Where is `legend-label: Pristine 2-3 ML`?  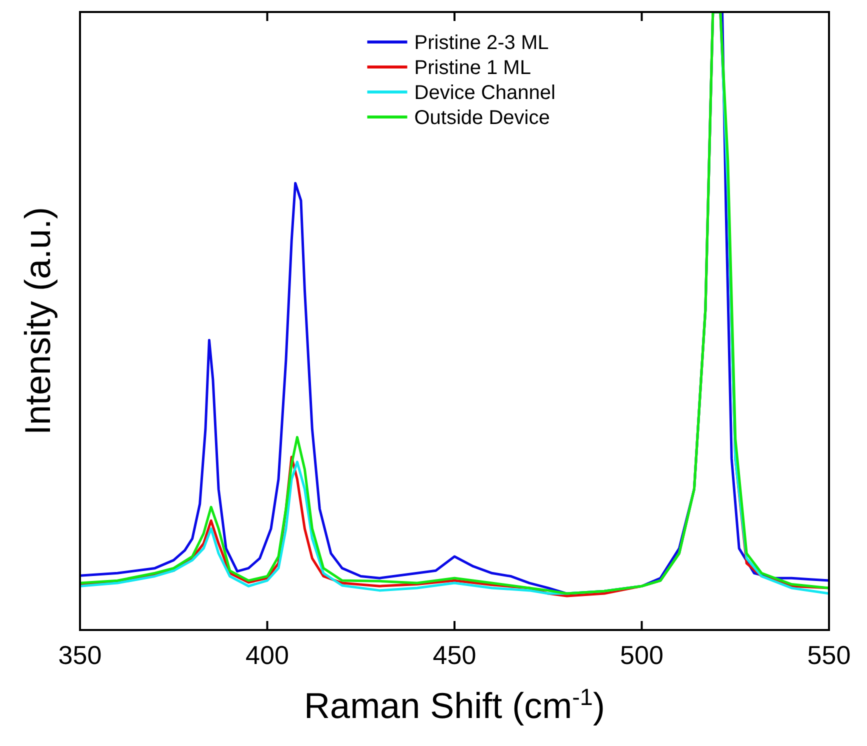
legend-label: Pristine 2-3 ML is located at coordinates (481, 43).